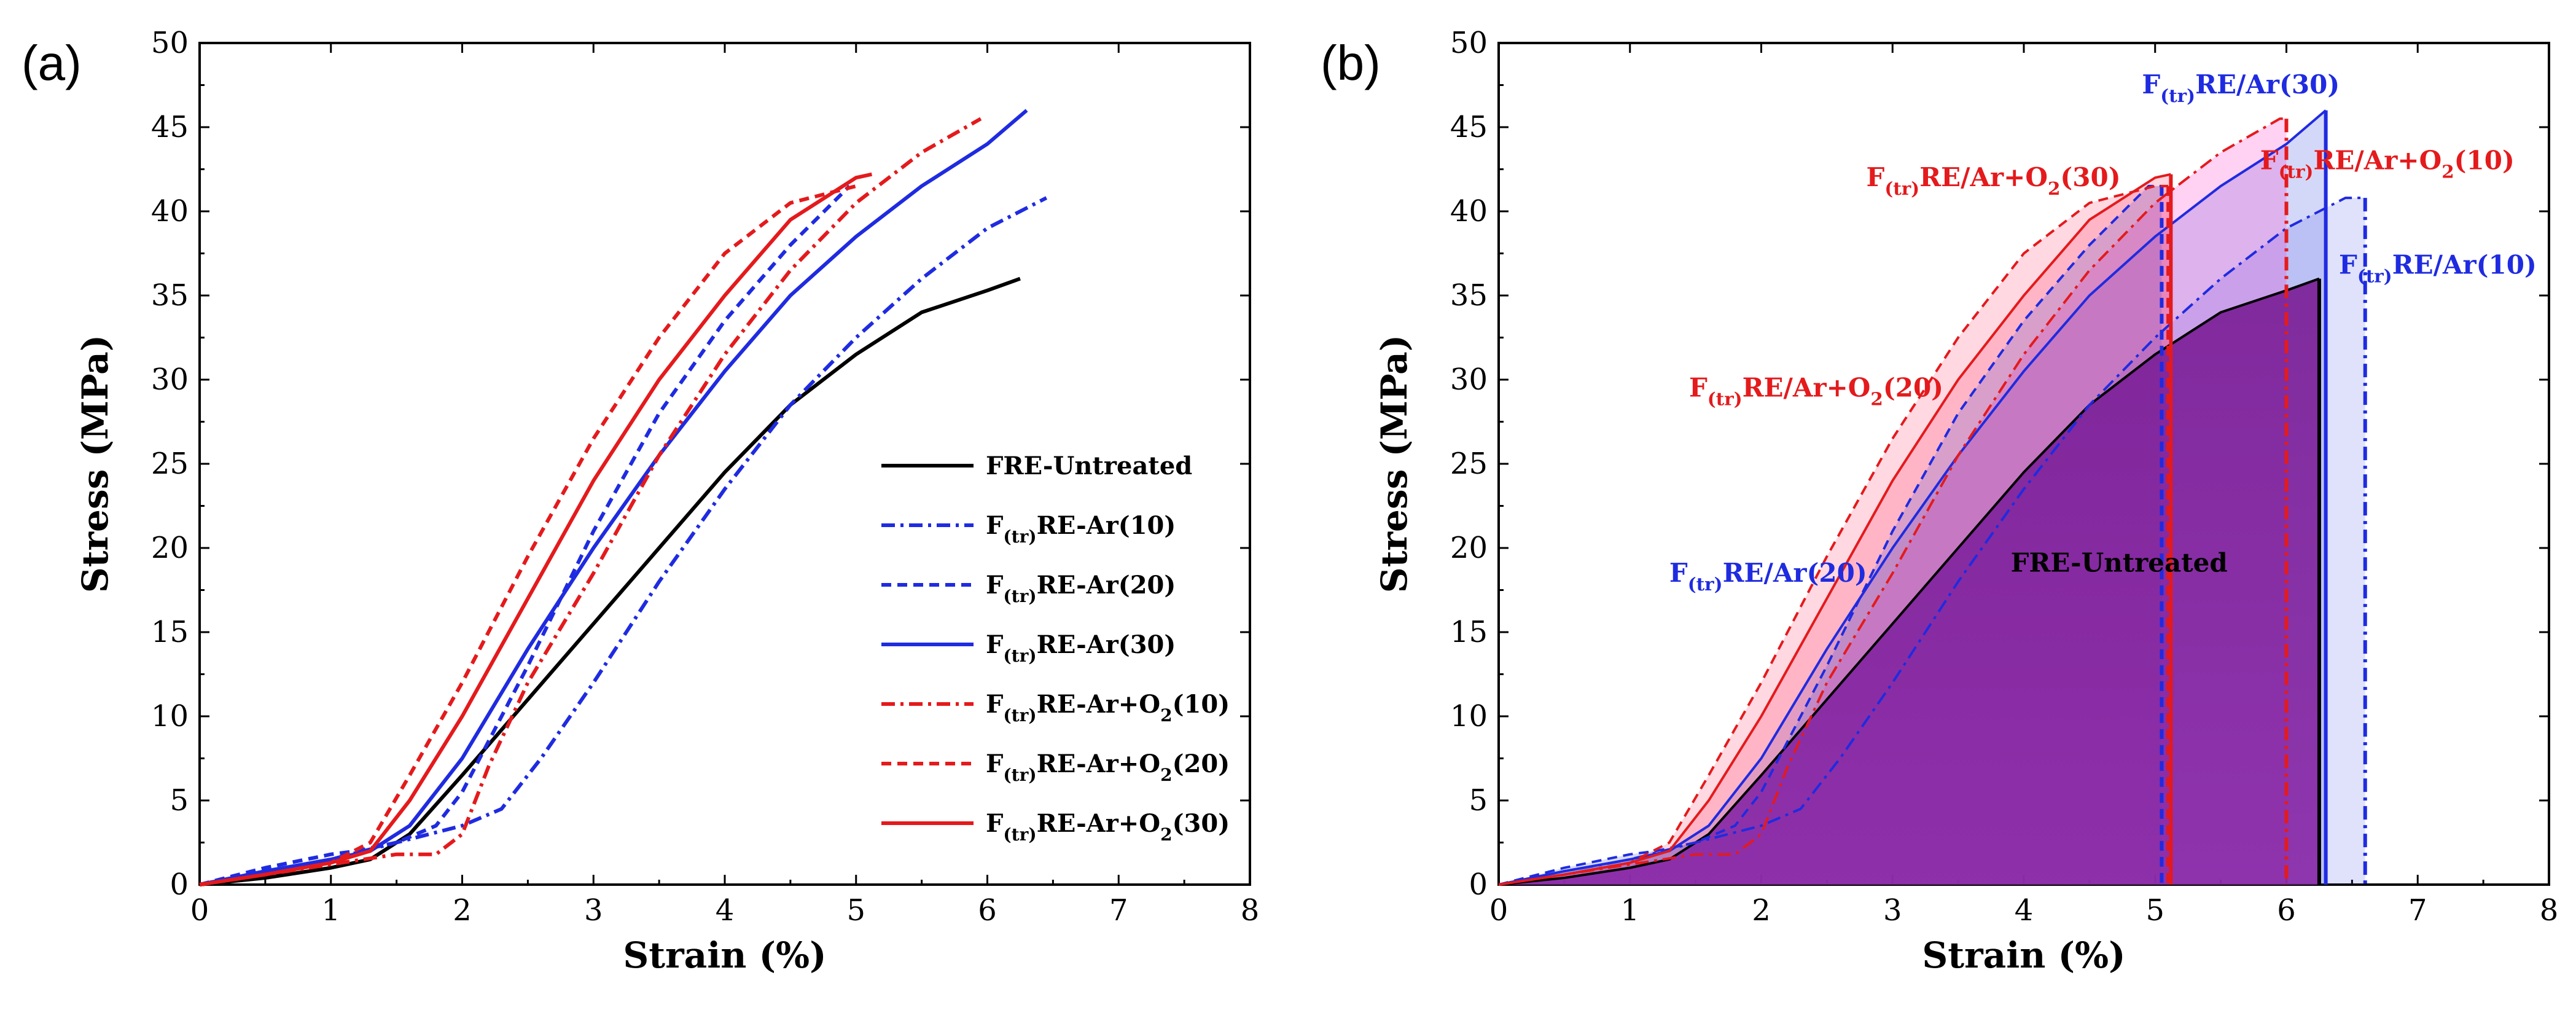 Image resolution: width=2576 pixels, height=1021 pixels. I want to click on legend-label-6-part-3: 2, so click(1166, 834).